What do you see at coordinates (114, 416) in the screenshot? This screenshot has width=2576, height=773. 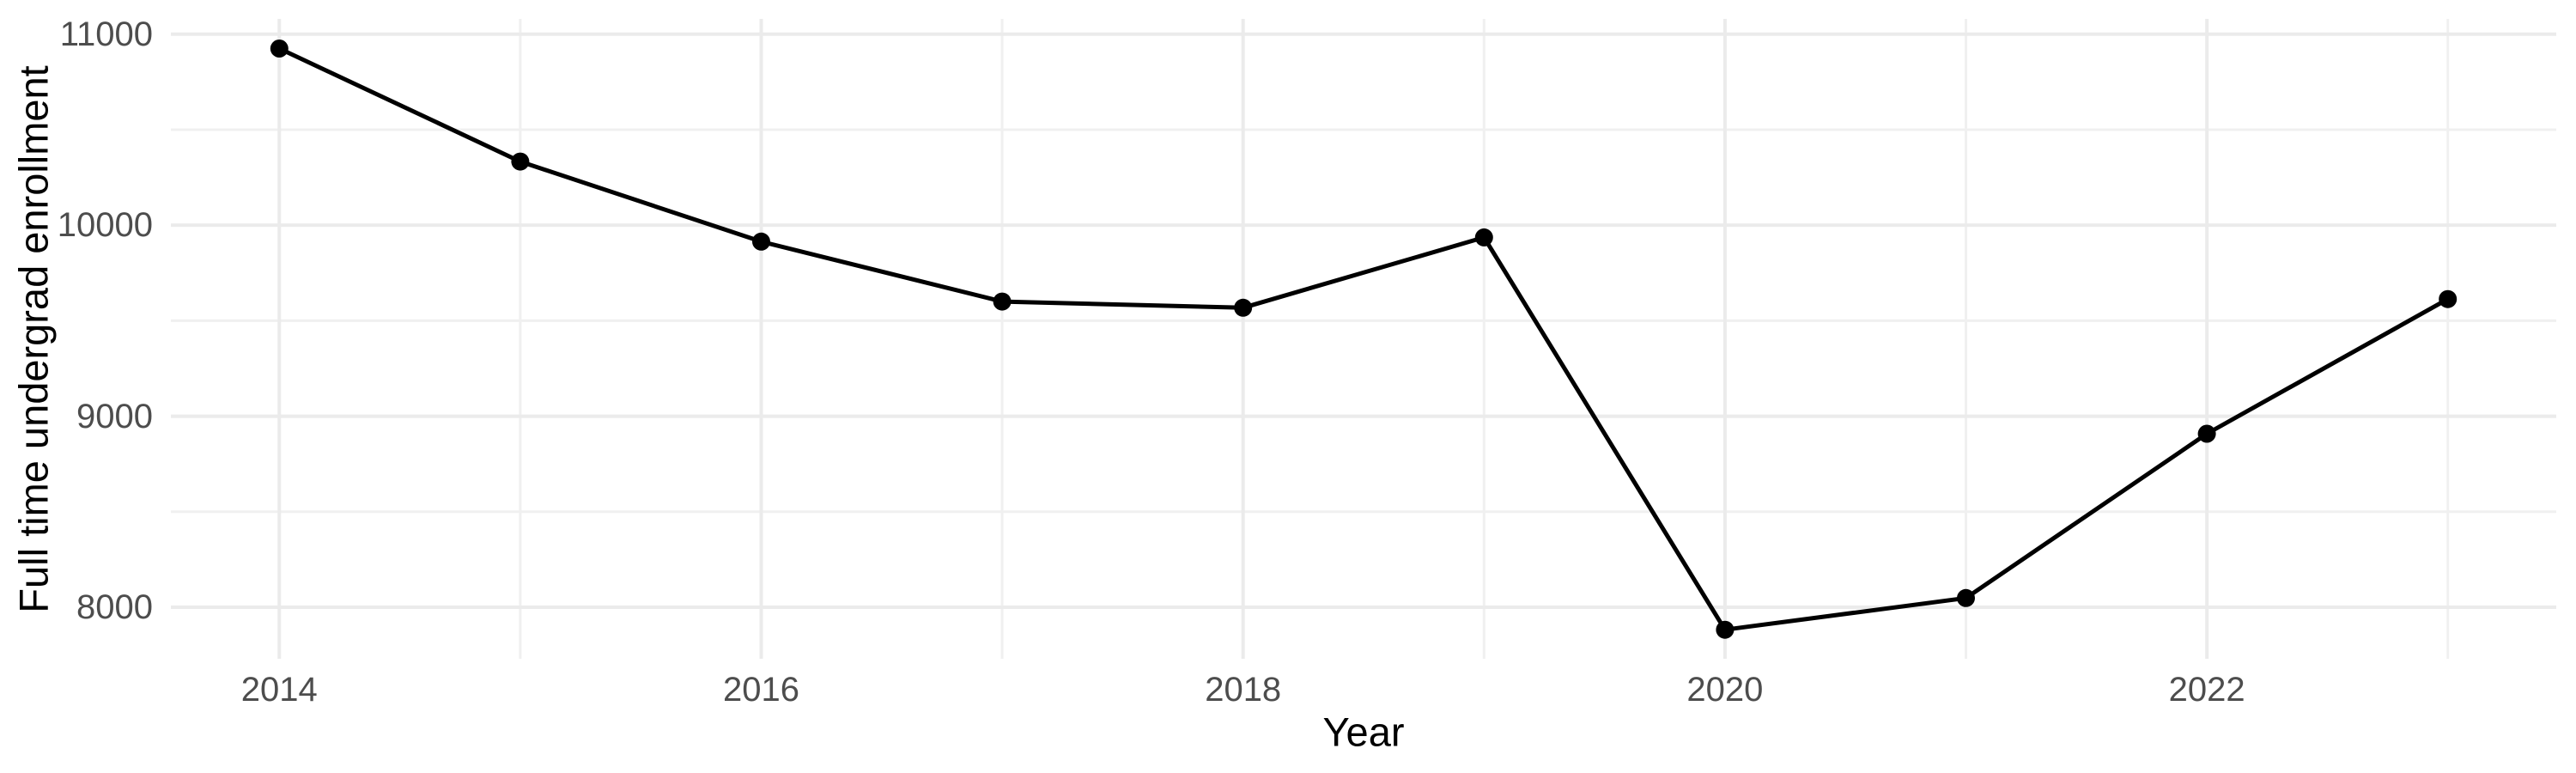 I see `y-tick-label: 9000` at bounding box center [114, 416].